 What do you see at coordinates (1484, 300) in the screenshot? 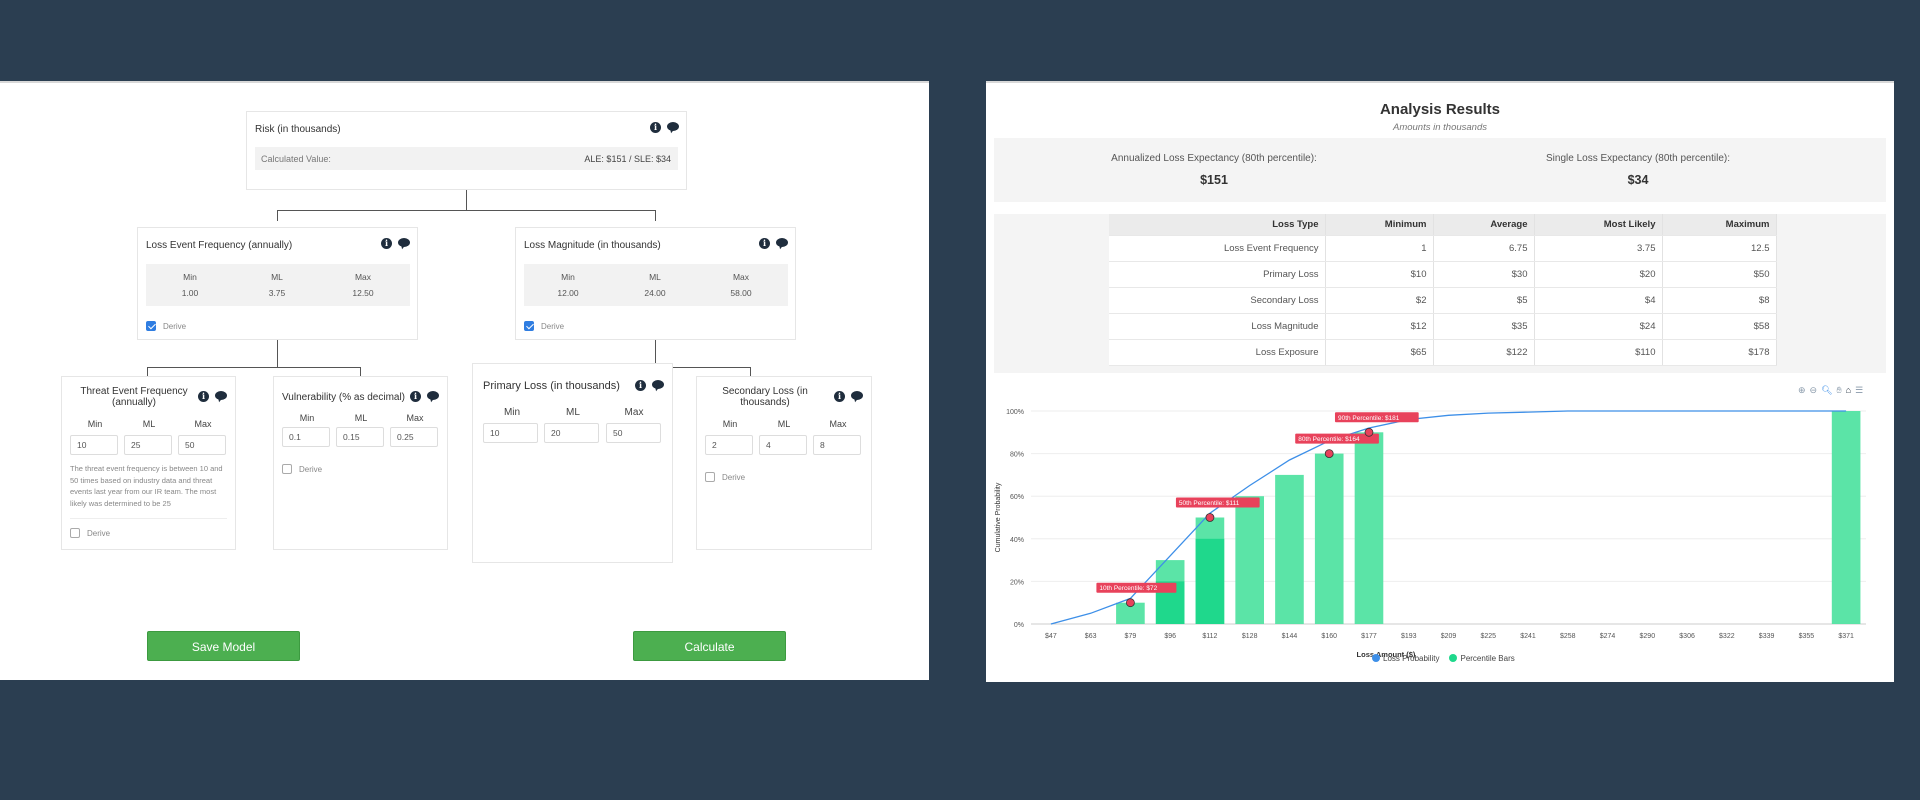
I see `cell: $5` at bounding box center [1484, 300].